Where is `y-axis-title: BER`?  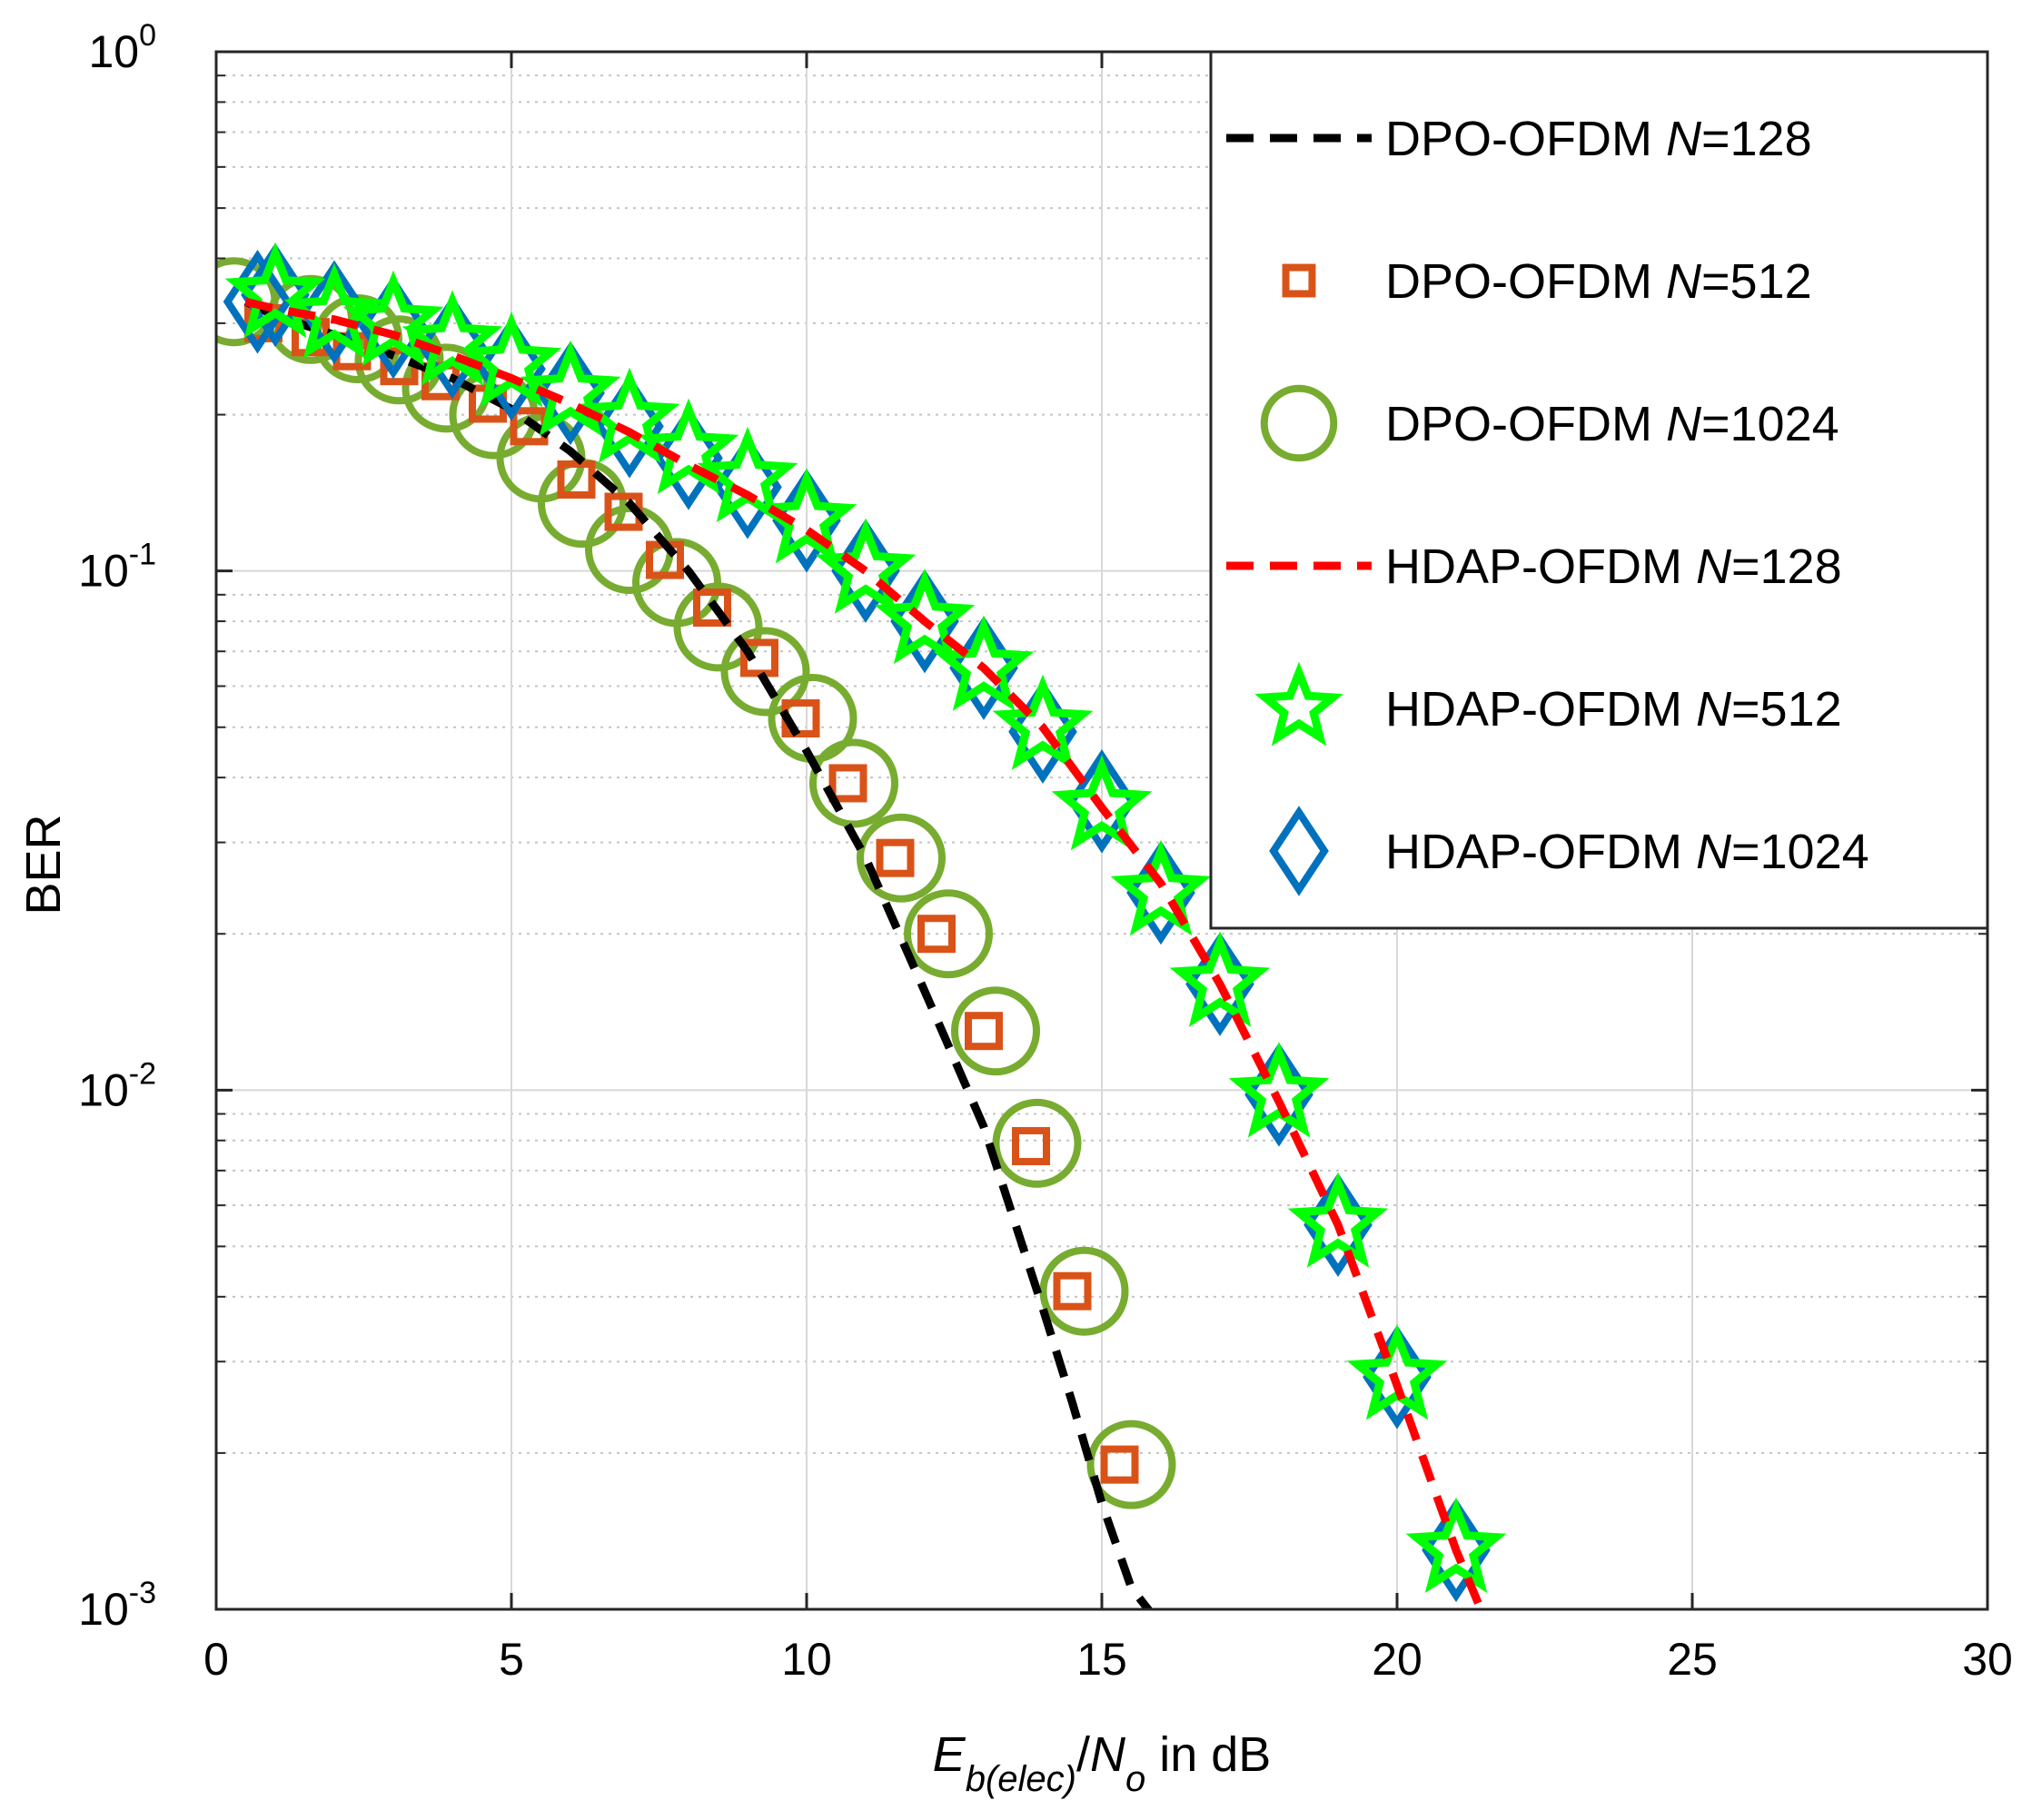 y-axis-title: BER is located at coordinates (43, 865).